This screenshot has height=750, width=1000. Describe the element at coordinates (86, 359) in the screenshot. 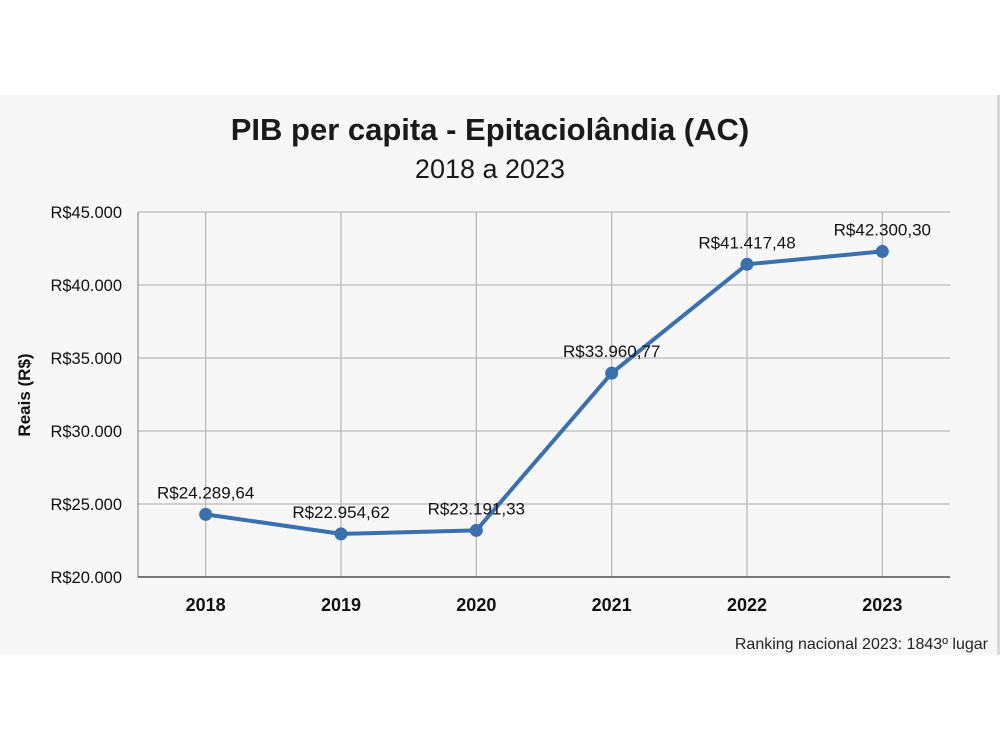

I see `y-tick-label: R$35.000` at that location.